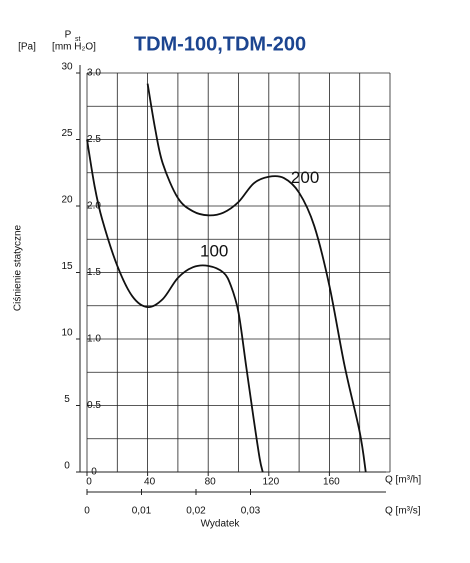 This screenshot has width=470, height=563. I want to click on y2-tick-label: 2.0, so click(94, 206).